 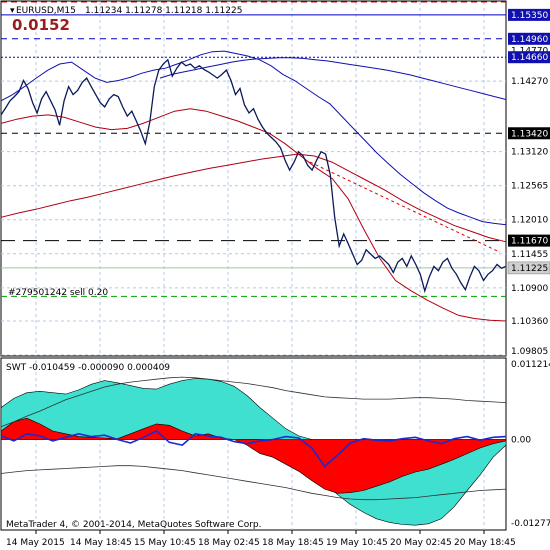 What do you see at coordinates (58, 293) in the screenshot?
I see `order-label: #279501242 sell 0.20` at bounding box center [58, 293].